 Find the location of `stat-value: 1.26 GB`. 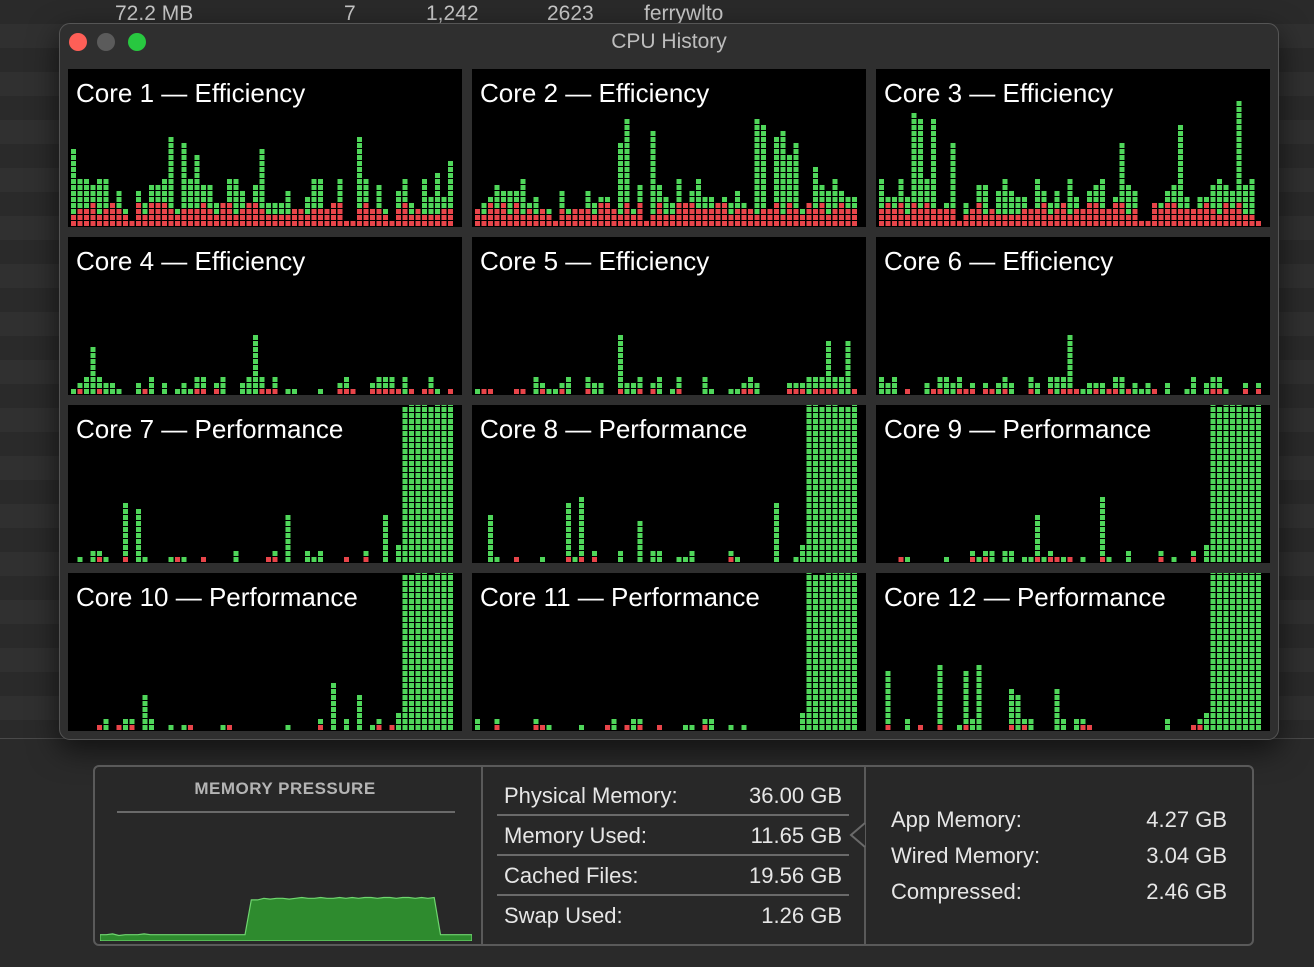

stat-value: 1.26 GB is located at coordinates (801, 915).